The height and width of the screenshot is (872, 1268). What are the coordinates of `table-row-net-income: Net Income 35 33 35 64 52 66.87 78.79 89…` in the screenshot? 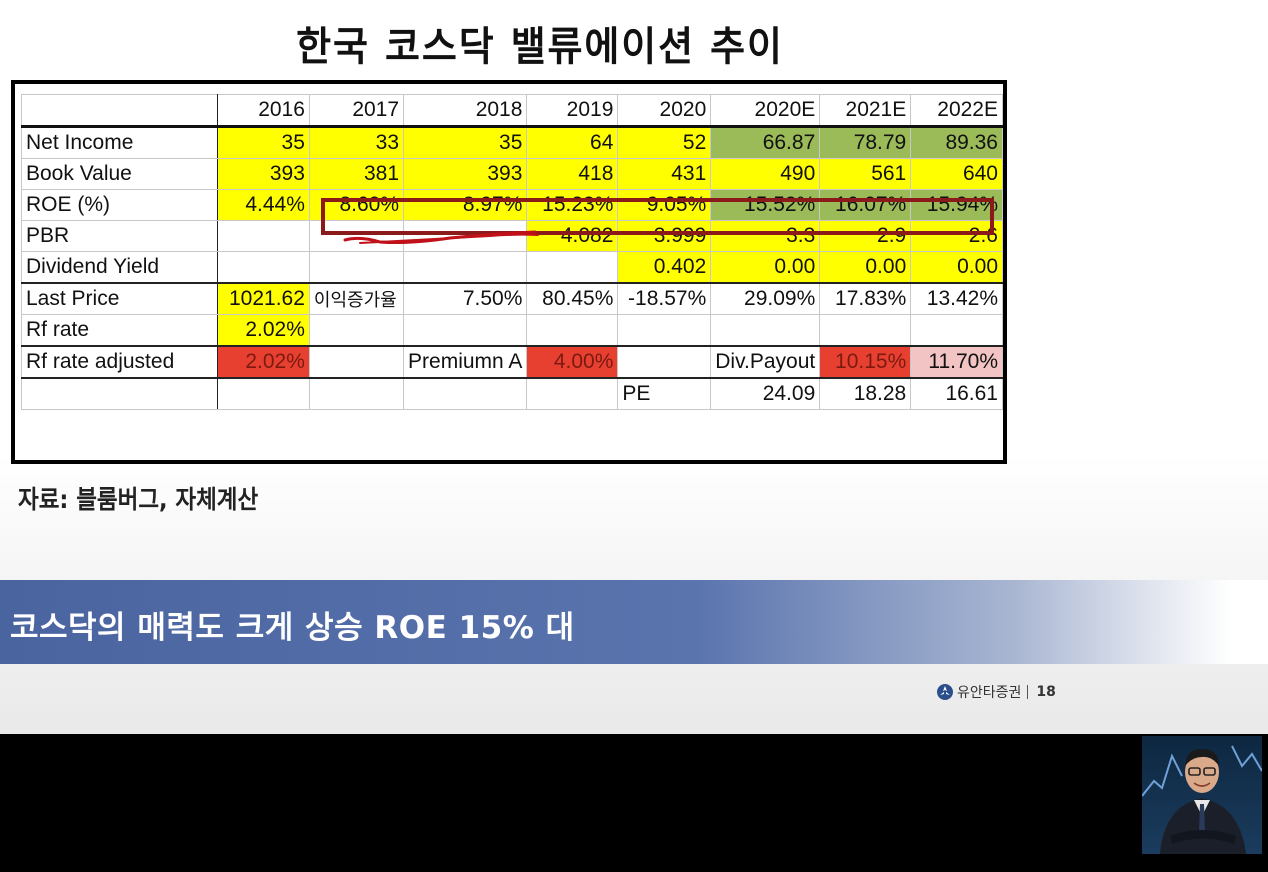 It's located at (512, 142).